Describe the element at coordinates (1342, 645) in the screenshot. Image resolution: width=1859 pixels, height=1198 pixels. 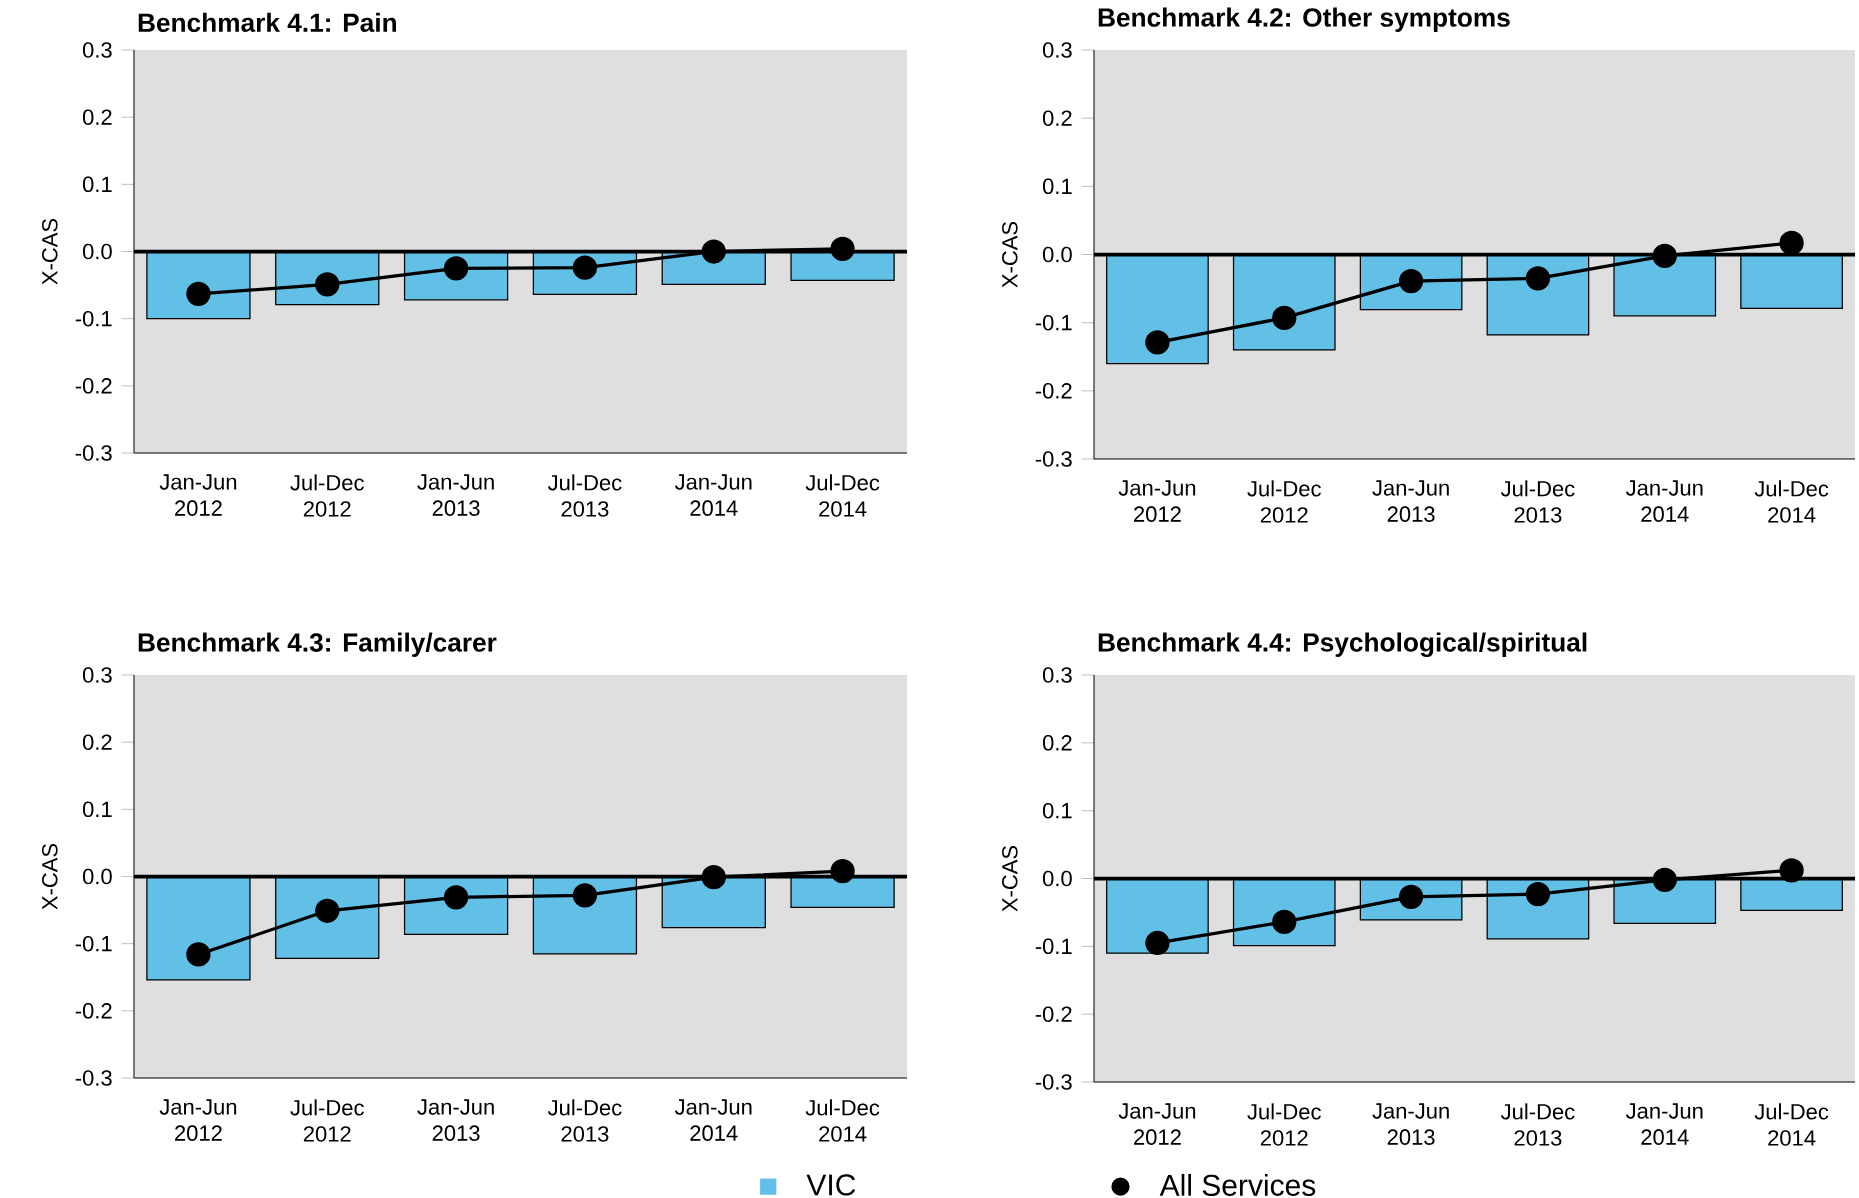
I see `chart-title: Benchmark 4.4: Psychological/spiritual` at that location.